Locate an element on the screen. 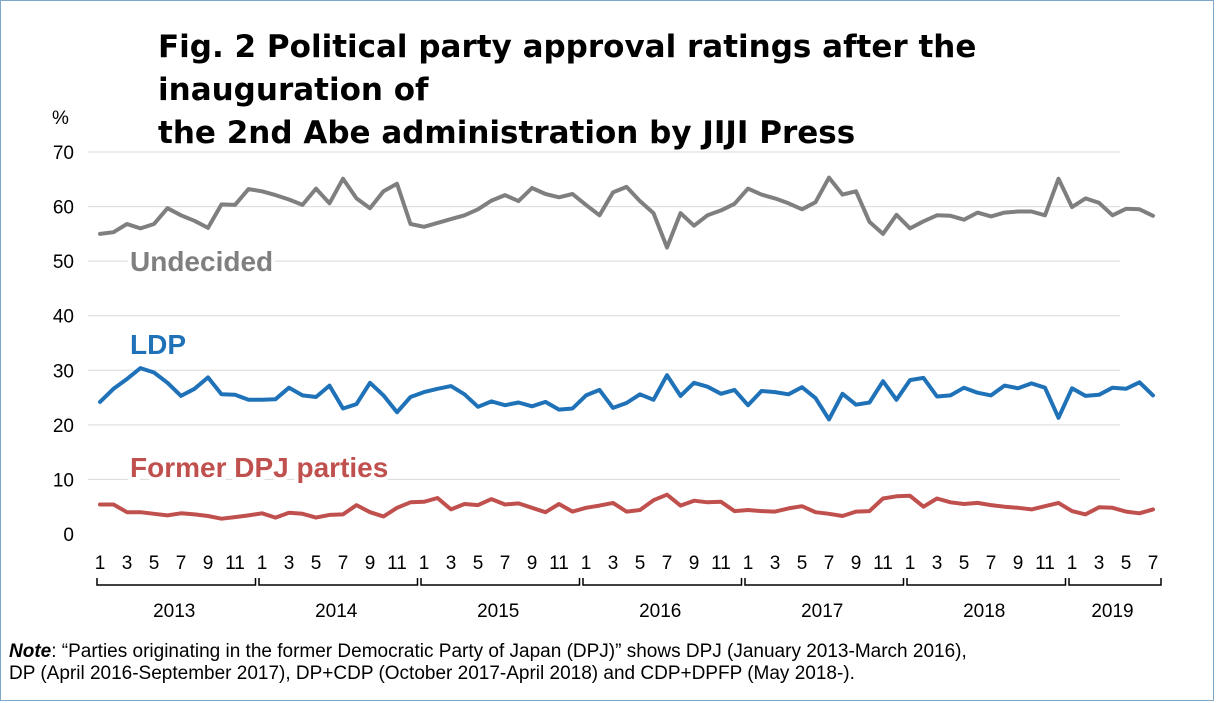 The width and height of the screenshot is (1216, 703). year-label: 2013 is located at coordinates (174, 611).